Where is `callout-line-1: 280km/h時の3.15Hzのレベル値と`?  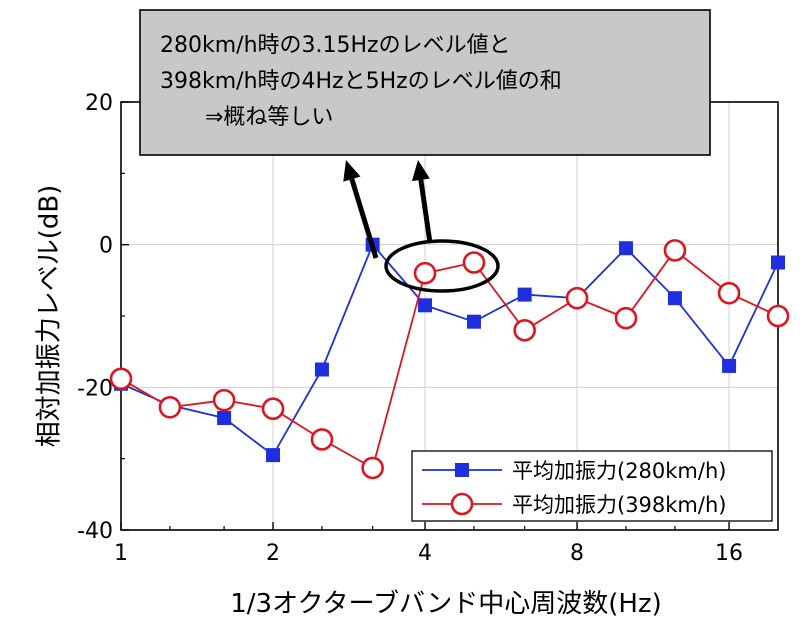
callout-line-1: 280km/h時の3.15Hzのレベル値と is located at coordinates (335, 45).